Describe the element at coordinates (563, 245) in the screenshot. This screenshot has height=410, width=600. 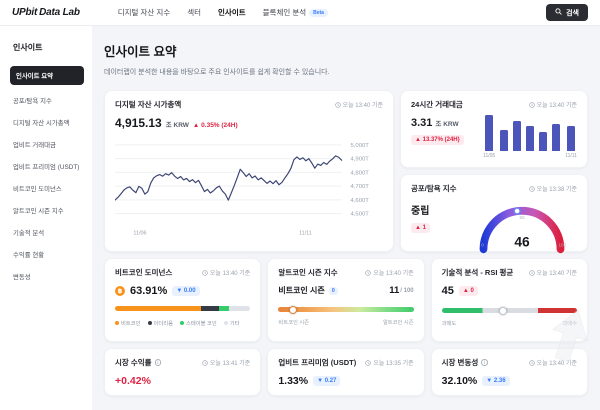
I see `gauge-tick-100: 100` at that location.